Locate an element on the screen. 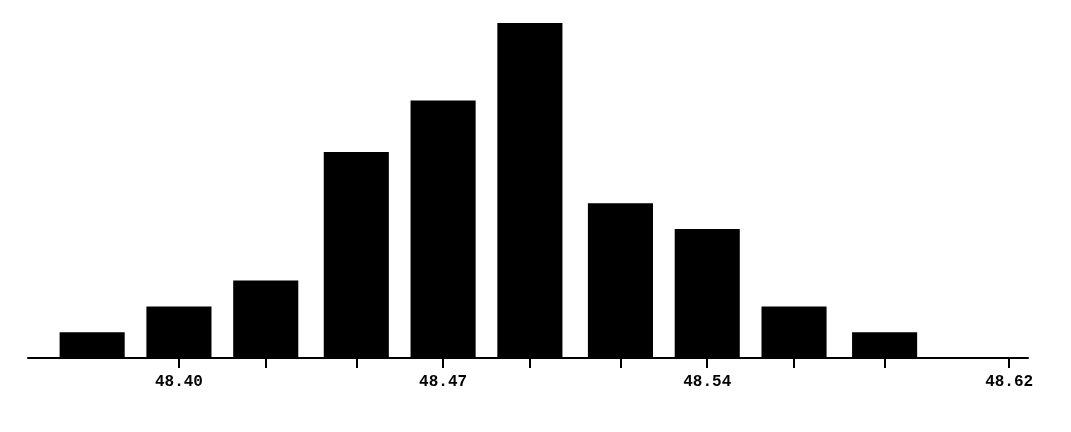 This screenshot has height=432, width=1071. x-tick-label: 48.62 is located at coordinates (1009, 382).